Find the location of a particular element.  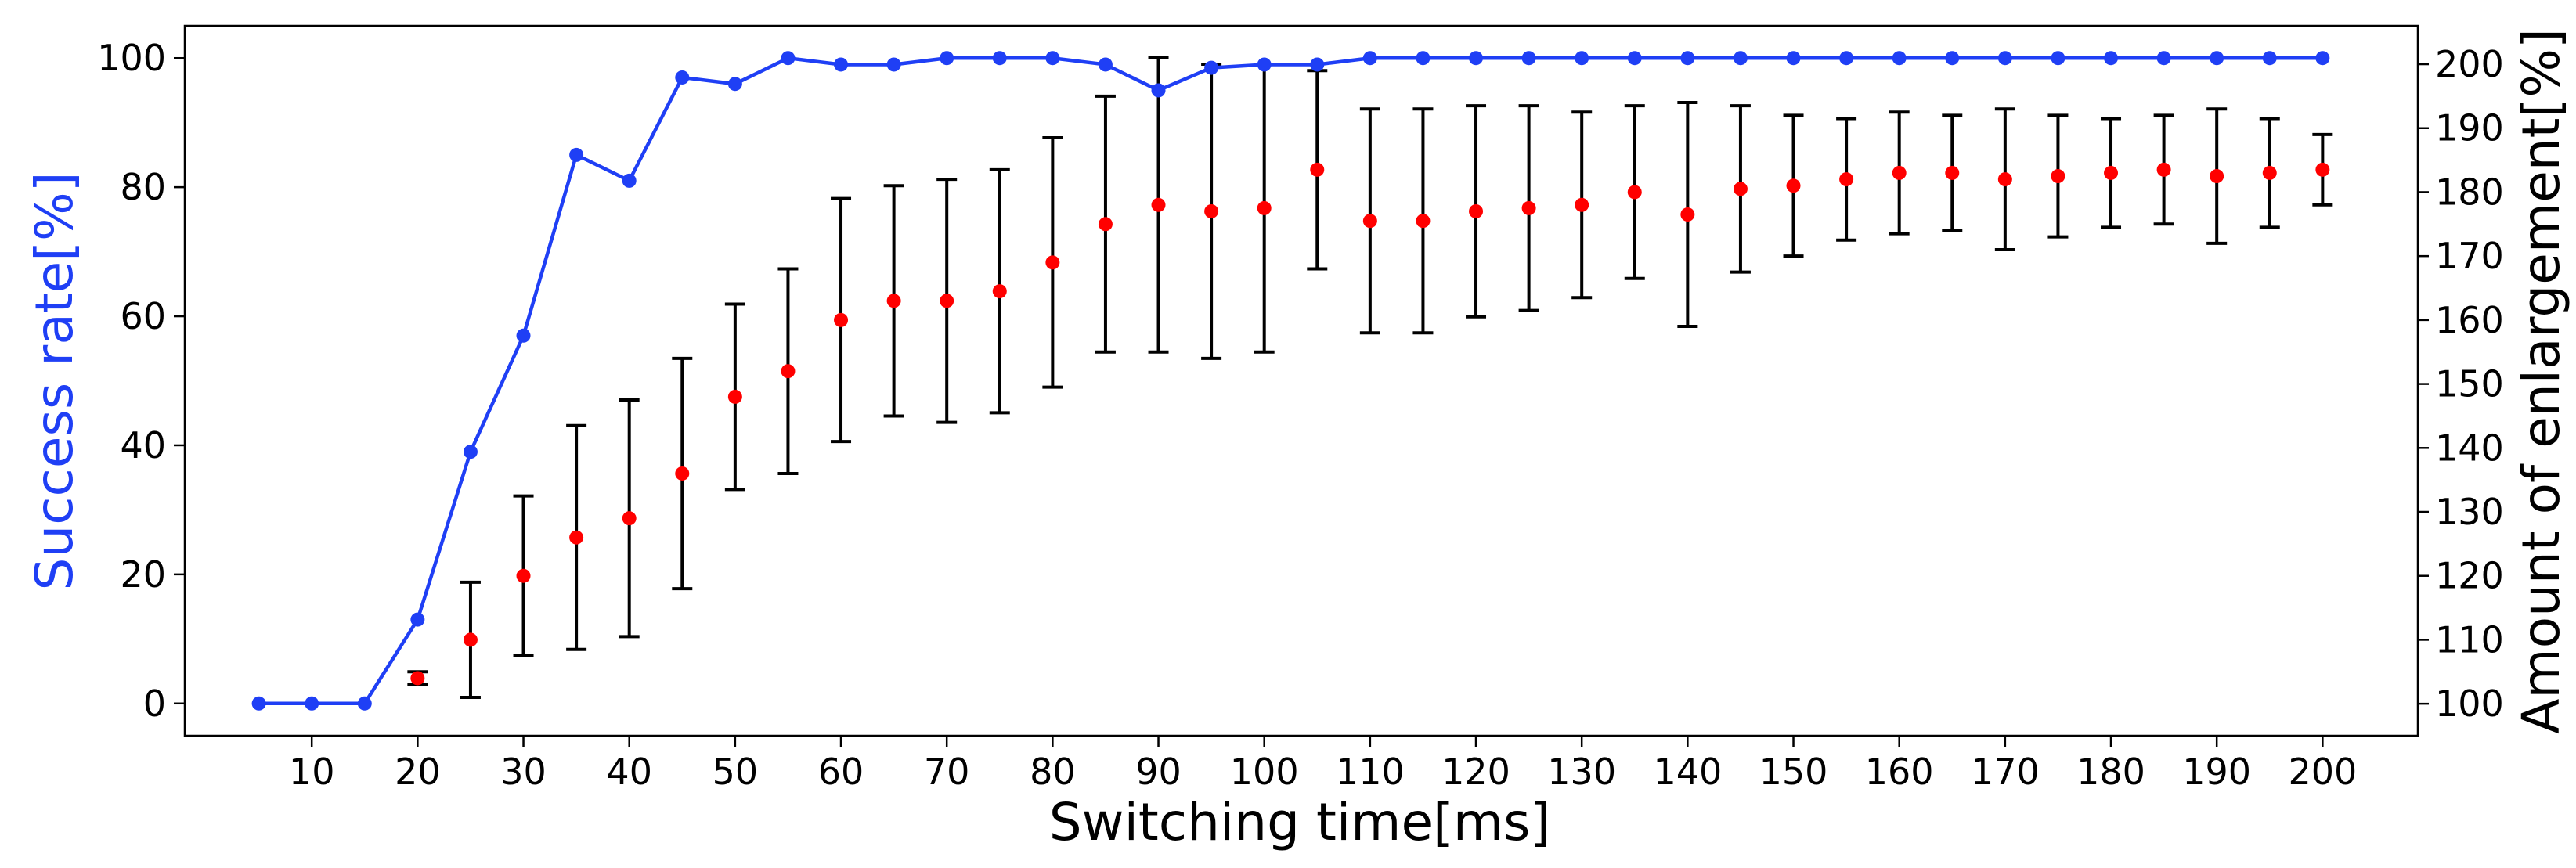

x-tick-label: 100 is located at coordinates (1264, 772).